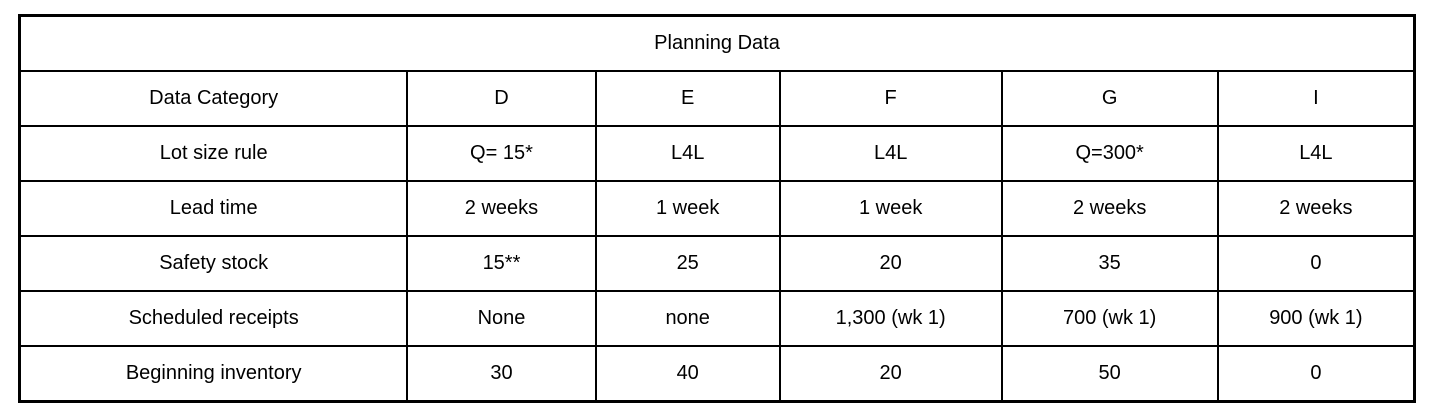 The image size is (1434, 403). I want to click on table-cell: 50, so click(1109, 374).